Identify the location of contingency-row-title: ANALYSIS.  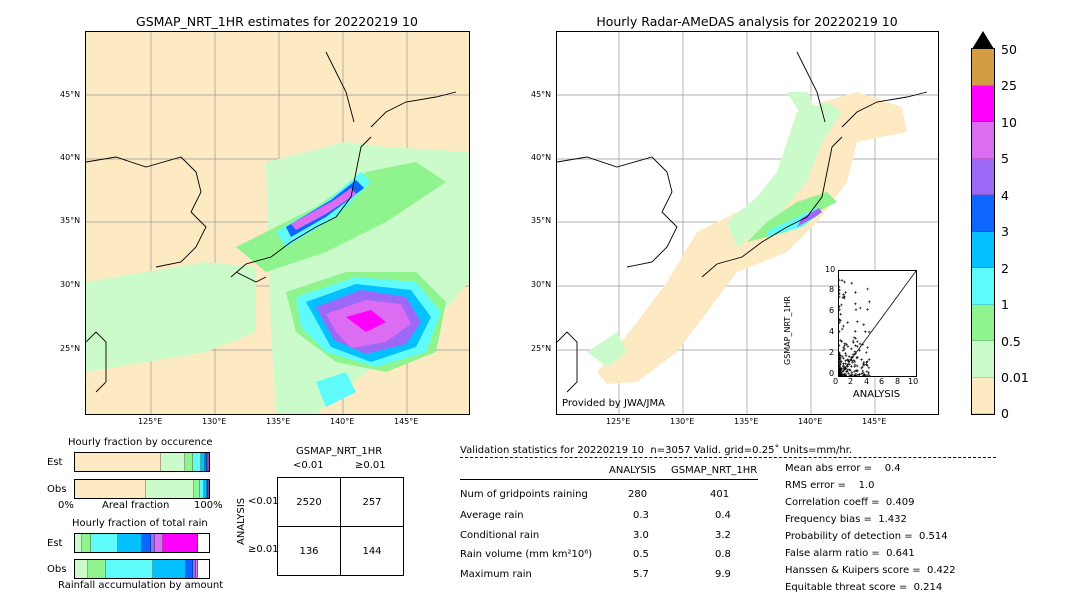
(241, 521).